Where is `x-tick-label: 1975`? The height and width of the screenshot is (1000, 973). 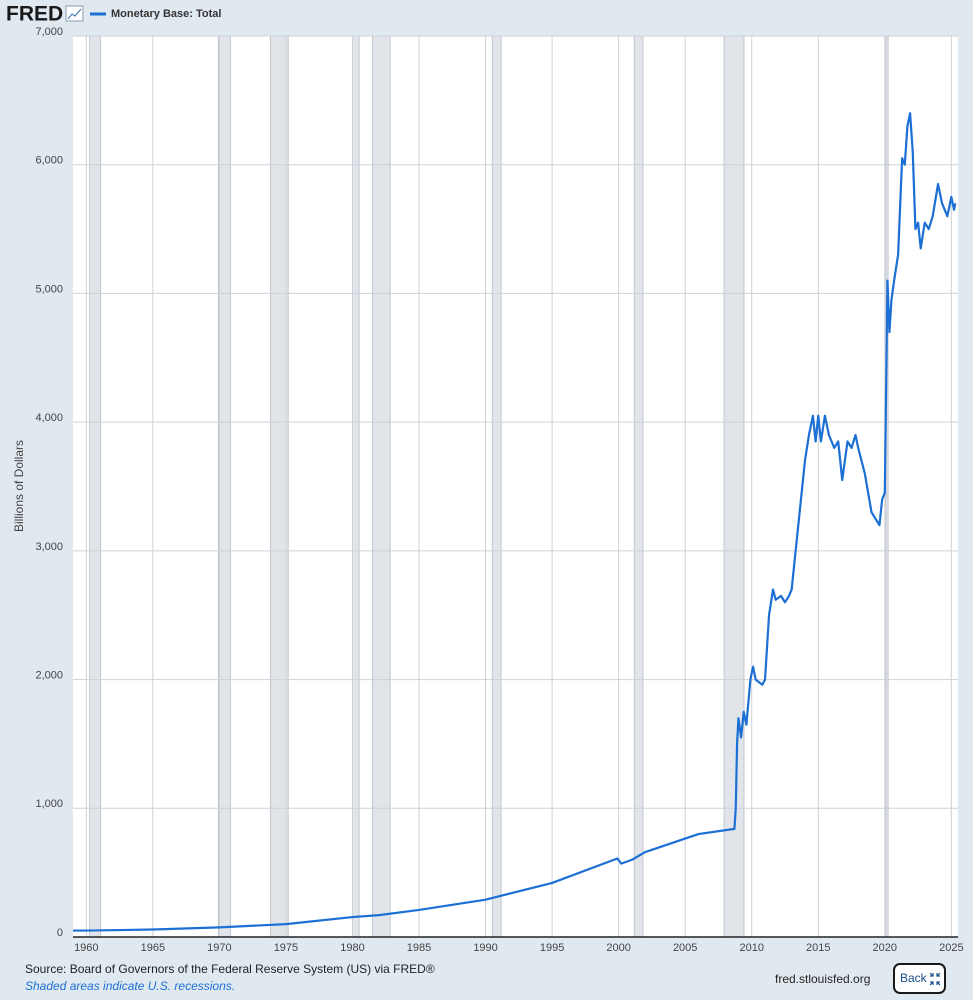
x-tick-label: 1975 is located at coordinates (286, 948).